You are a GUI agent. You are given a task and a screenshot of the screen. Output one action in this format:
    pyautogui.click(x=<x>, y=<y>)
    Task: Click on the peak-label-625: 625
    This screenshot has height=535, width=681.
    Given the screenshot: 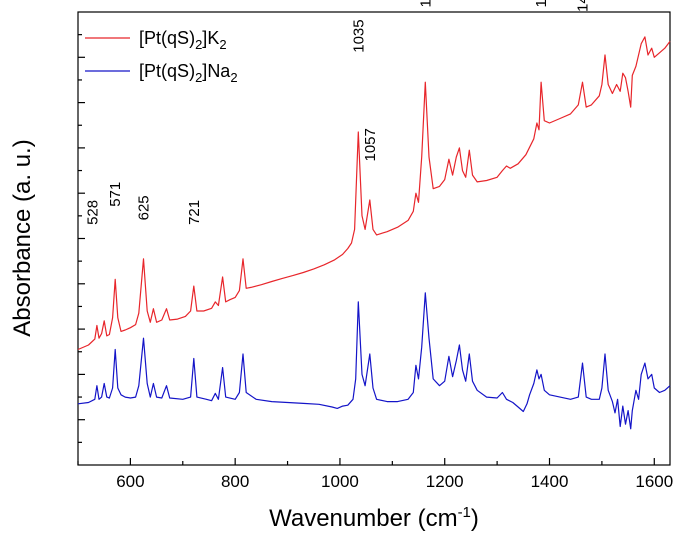 What is the action you would take?
    pyautogui.click(x=143, y=207)
    